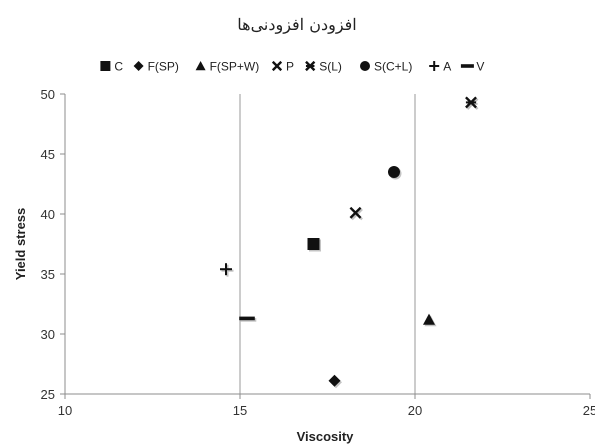 Image resolution: width=595 pixels, height=446 pixels. I want to click on y-tick-label: 50, so click(48, 94).